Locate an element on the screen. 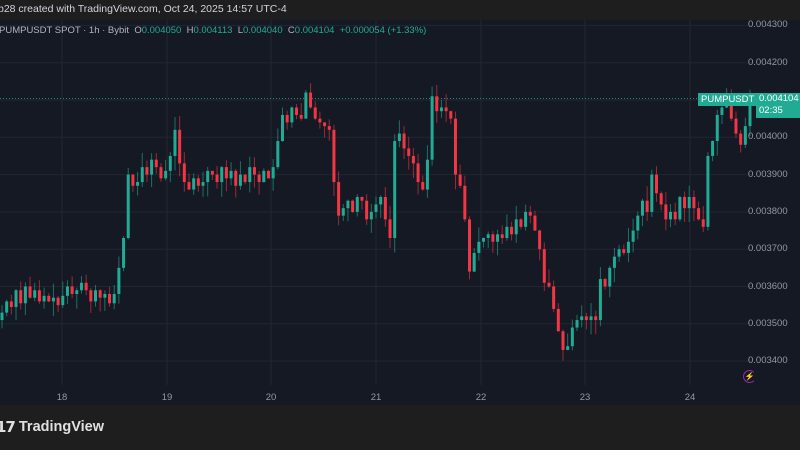 This screenshot has width=800, height=450. price-tick-label: 0.003800 is located at coordinates (768, 211).